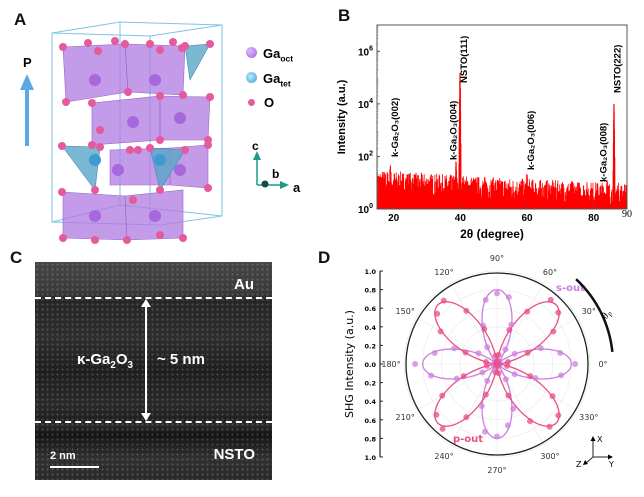  Describe the element at coordinates (550, 272) in the screenshot. I see `angle-tick-label: 60°` at that location.